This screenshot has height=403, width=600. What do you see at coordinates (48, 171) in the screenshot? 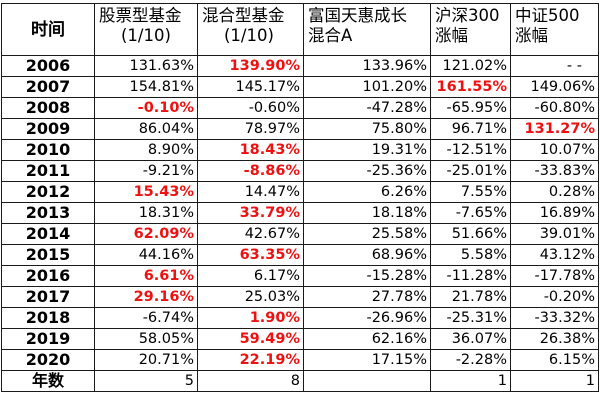
I see `year-cell: 2011` at bounding box center [48, 171].